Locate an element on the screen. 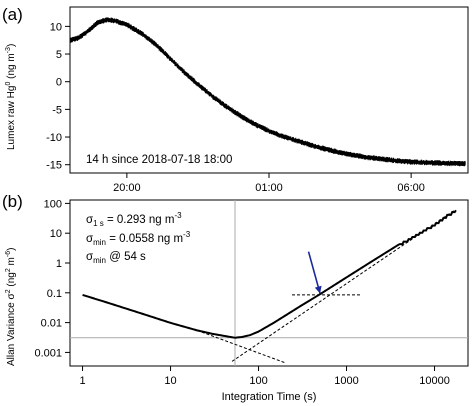 Image resolution: width=474 pixels, height=406 pixels. panel-b-y-label: Allan Variance σ2 (ng2 m-6) is located at coordinates (11, 307).